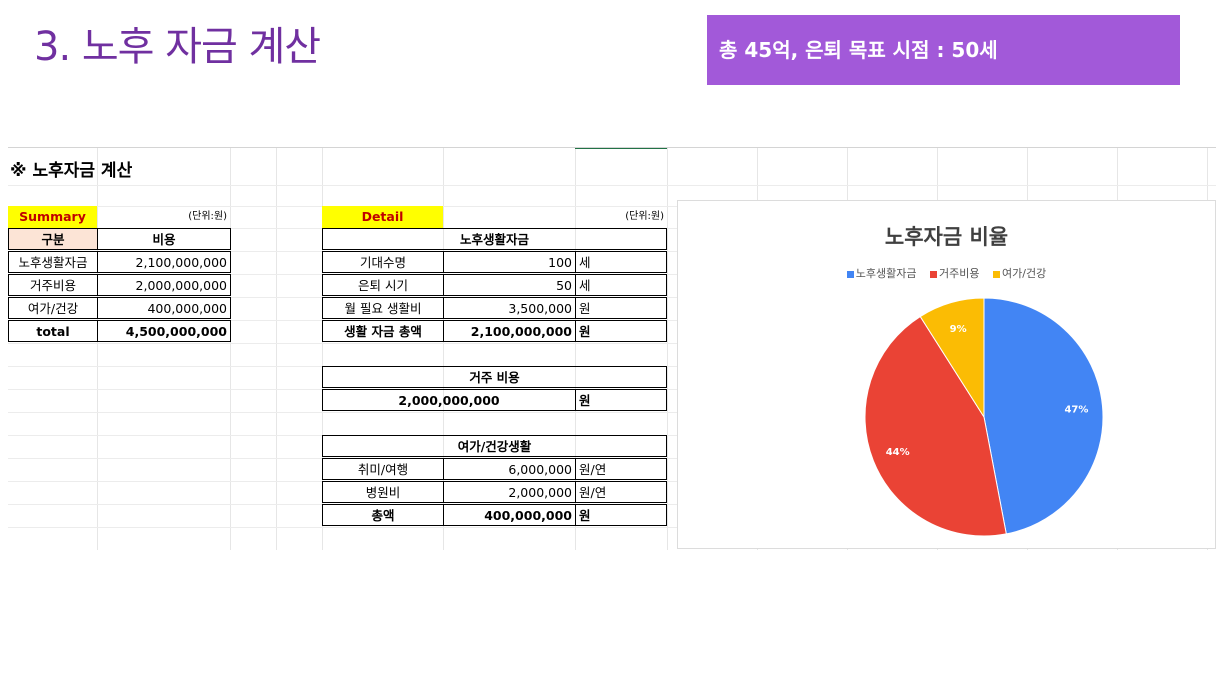 This screenshot has width=1216, height=684. I want to click on leisure-row-value: 6,000,000, so click(509, 469).